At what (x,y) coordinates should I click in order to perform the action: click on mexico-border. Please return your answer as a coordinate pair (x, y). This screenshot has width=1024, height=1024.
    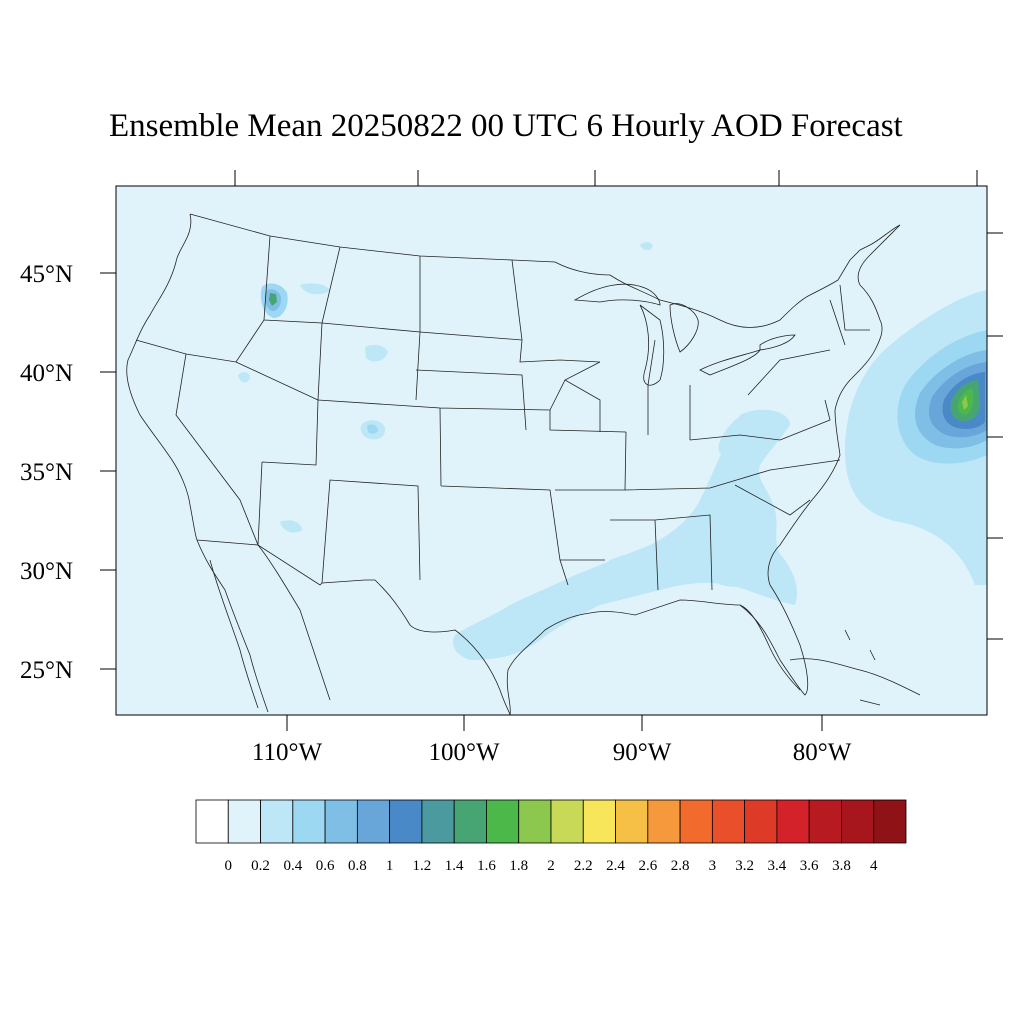
    Looking at the image, I should click on (263, 626).